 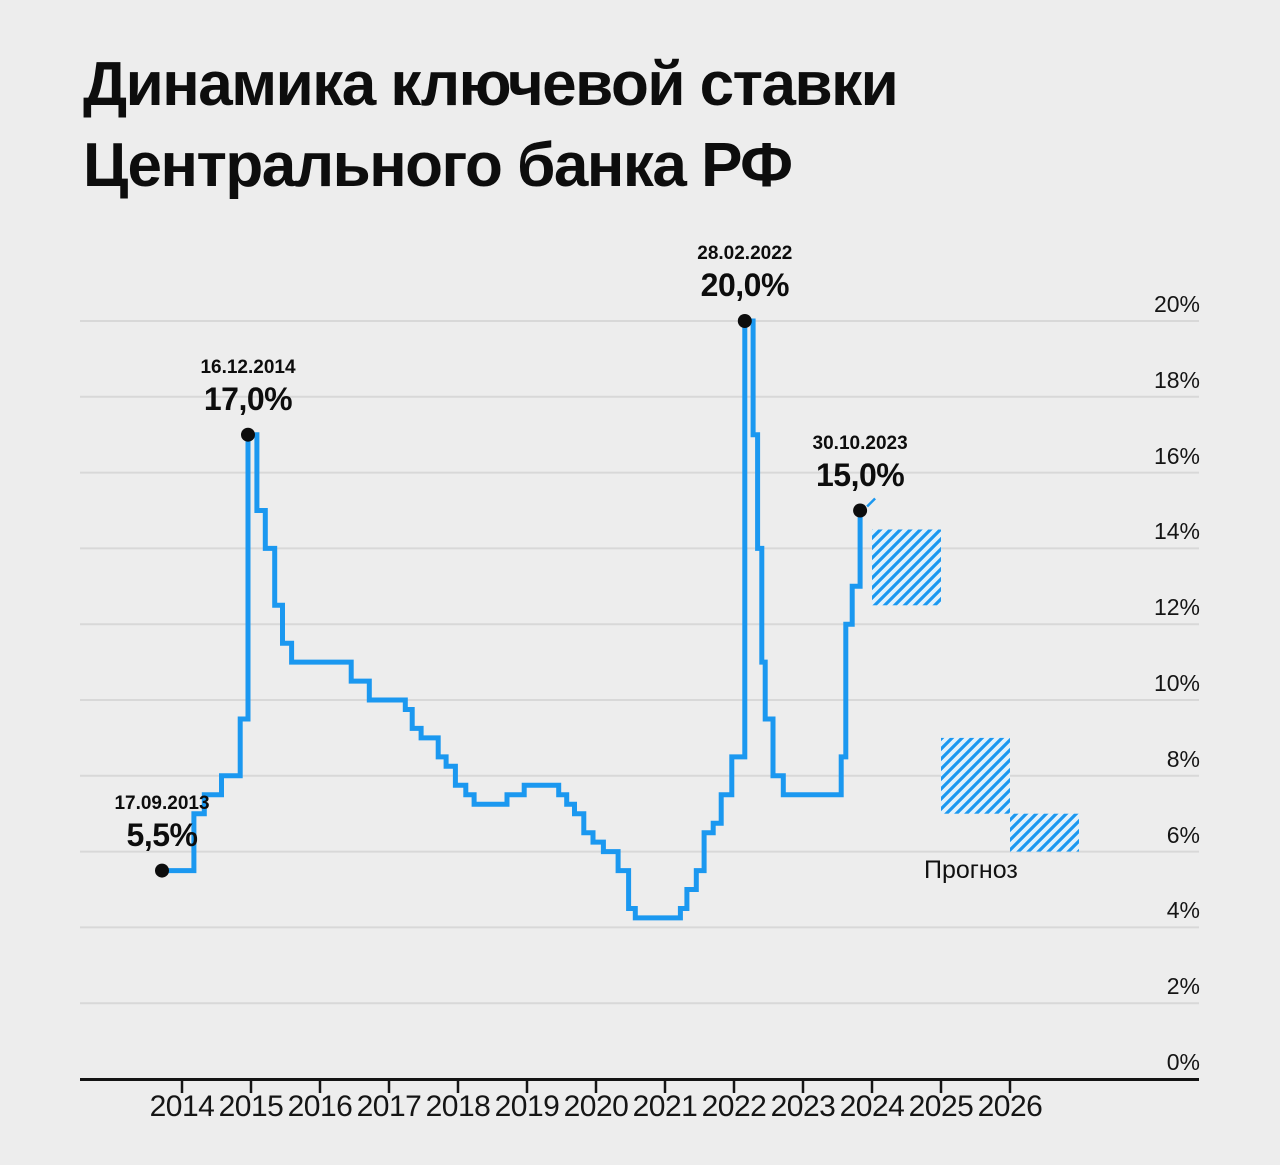 What do you see at coordinates (971, 870) in the screenshot?
I see `forecast-label: Прогноз` at bounding box center [971, 870].